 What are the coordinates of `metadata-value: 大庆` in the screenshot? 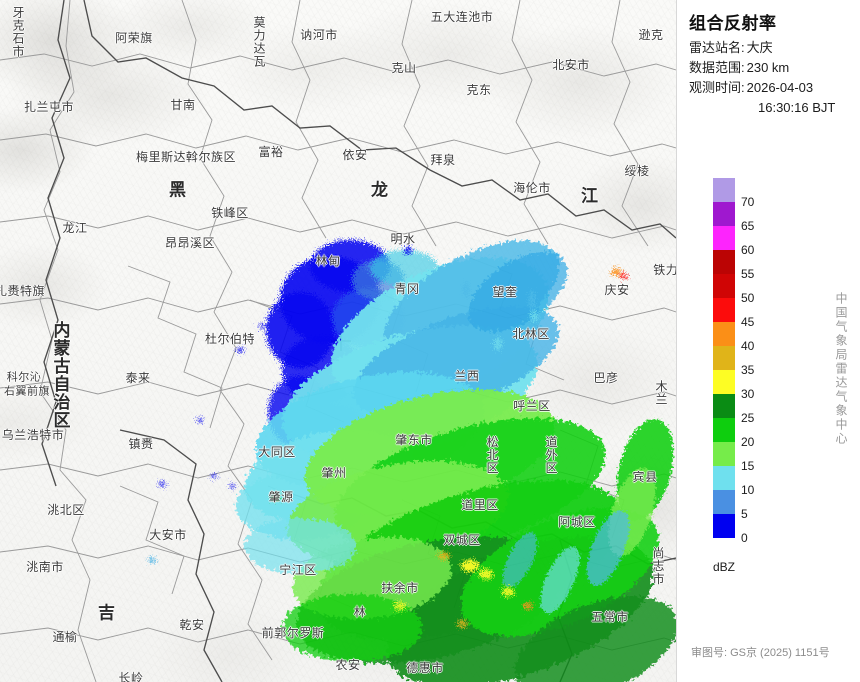 It's located at (759, 47).